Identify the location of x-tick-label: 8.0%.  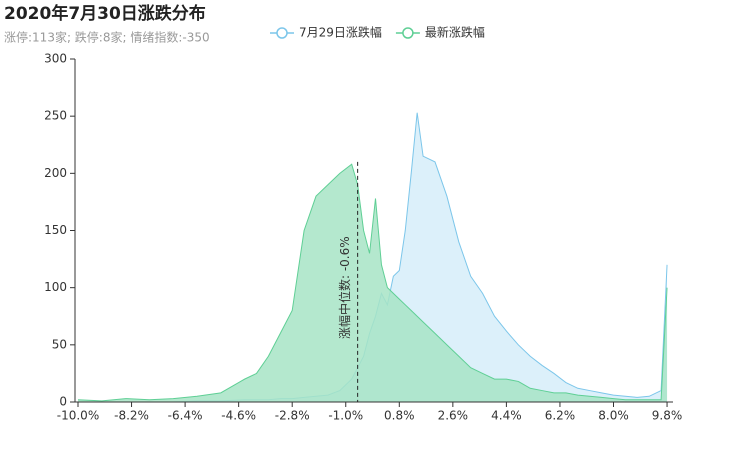
(613, 416).